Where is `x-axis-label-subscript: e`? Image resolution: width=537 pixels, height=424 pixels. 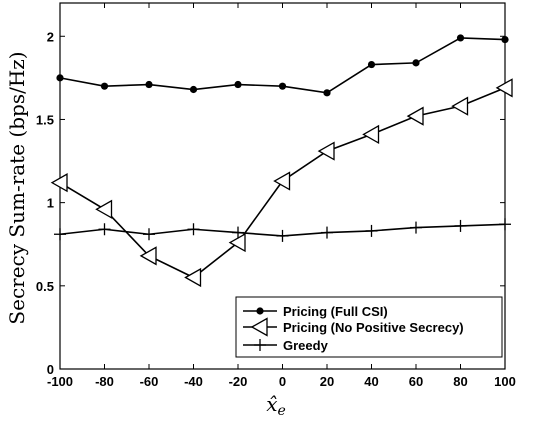
x-axis-label-subscript: e is located at coordinates (281, 411).